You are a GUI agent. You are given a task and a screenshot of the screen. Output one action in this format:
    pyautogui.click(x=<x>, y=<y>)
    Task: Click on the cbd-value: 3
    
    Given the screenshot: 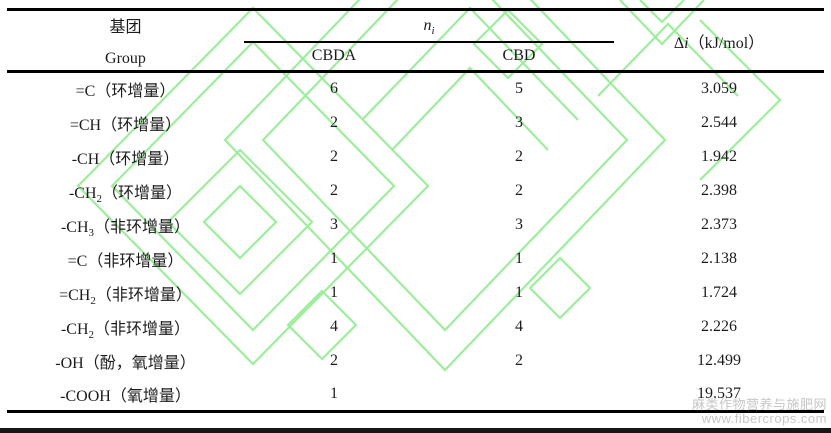 What is the action you would take?
    pyautogui.click(x=519, y=122)
    